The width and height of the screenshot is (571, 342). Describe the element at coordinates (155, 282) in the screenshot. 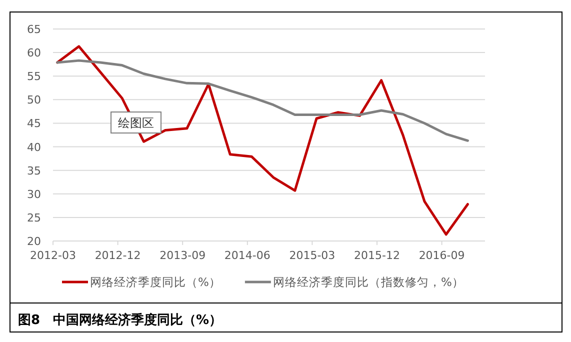

I see `legend-label: 网络经济季度同比（%）` at that location.